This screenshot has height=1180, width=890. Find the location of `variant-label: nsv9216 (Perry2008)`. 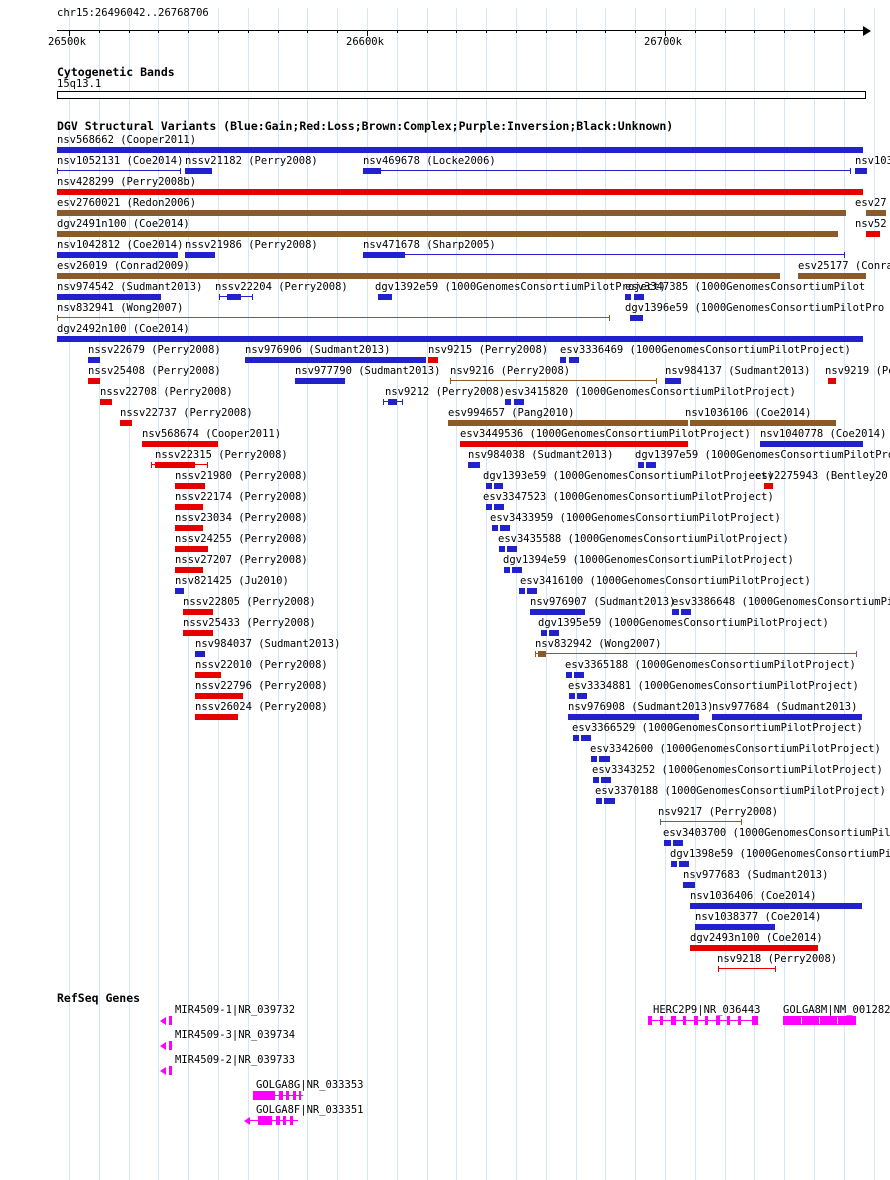

variant-label: nsv9216 (Perry2008) is located at coordinates (510, 371).